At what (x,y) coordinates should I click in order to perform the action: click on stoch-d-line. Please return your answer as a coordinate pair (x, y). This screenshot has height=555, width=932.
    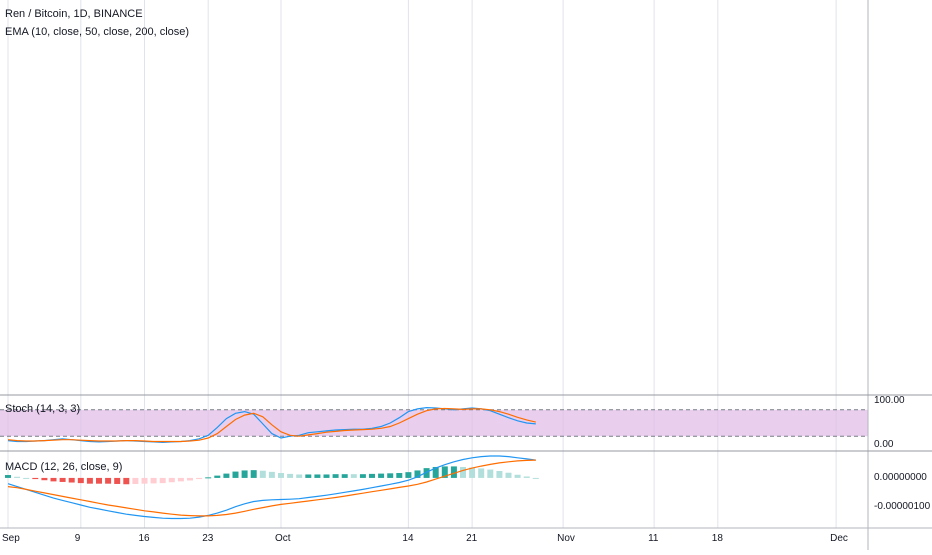
    Looking at the image, I should click on (271, 425).